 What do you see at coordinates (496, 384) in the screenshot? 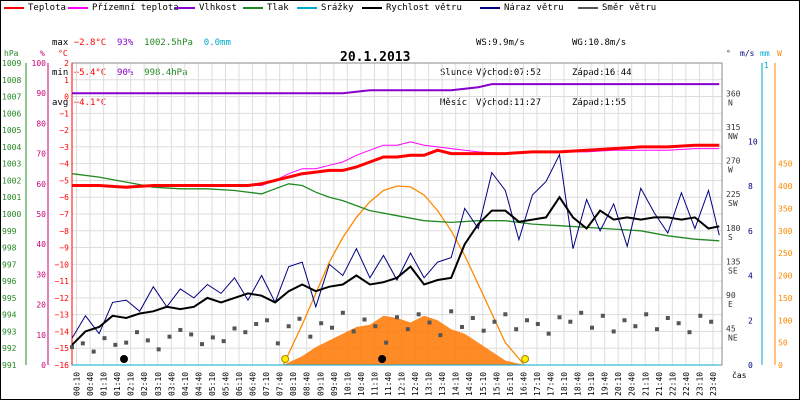
I see `x-tick-label: 15:40` at bounding box center [496, 384].